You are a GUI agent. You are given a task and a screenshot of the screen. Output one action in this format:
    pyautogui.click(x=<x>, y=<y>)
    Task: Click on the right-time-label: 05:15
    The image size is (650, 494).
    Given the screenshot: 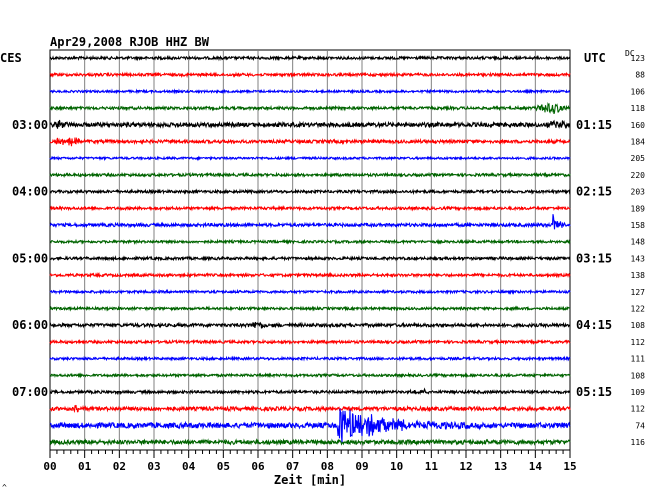 What is the action you would take?
    pyautogui.click(x=594, y=392)
    